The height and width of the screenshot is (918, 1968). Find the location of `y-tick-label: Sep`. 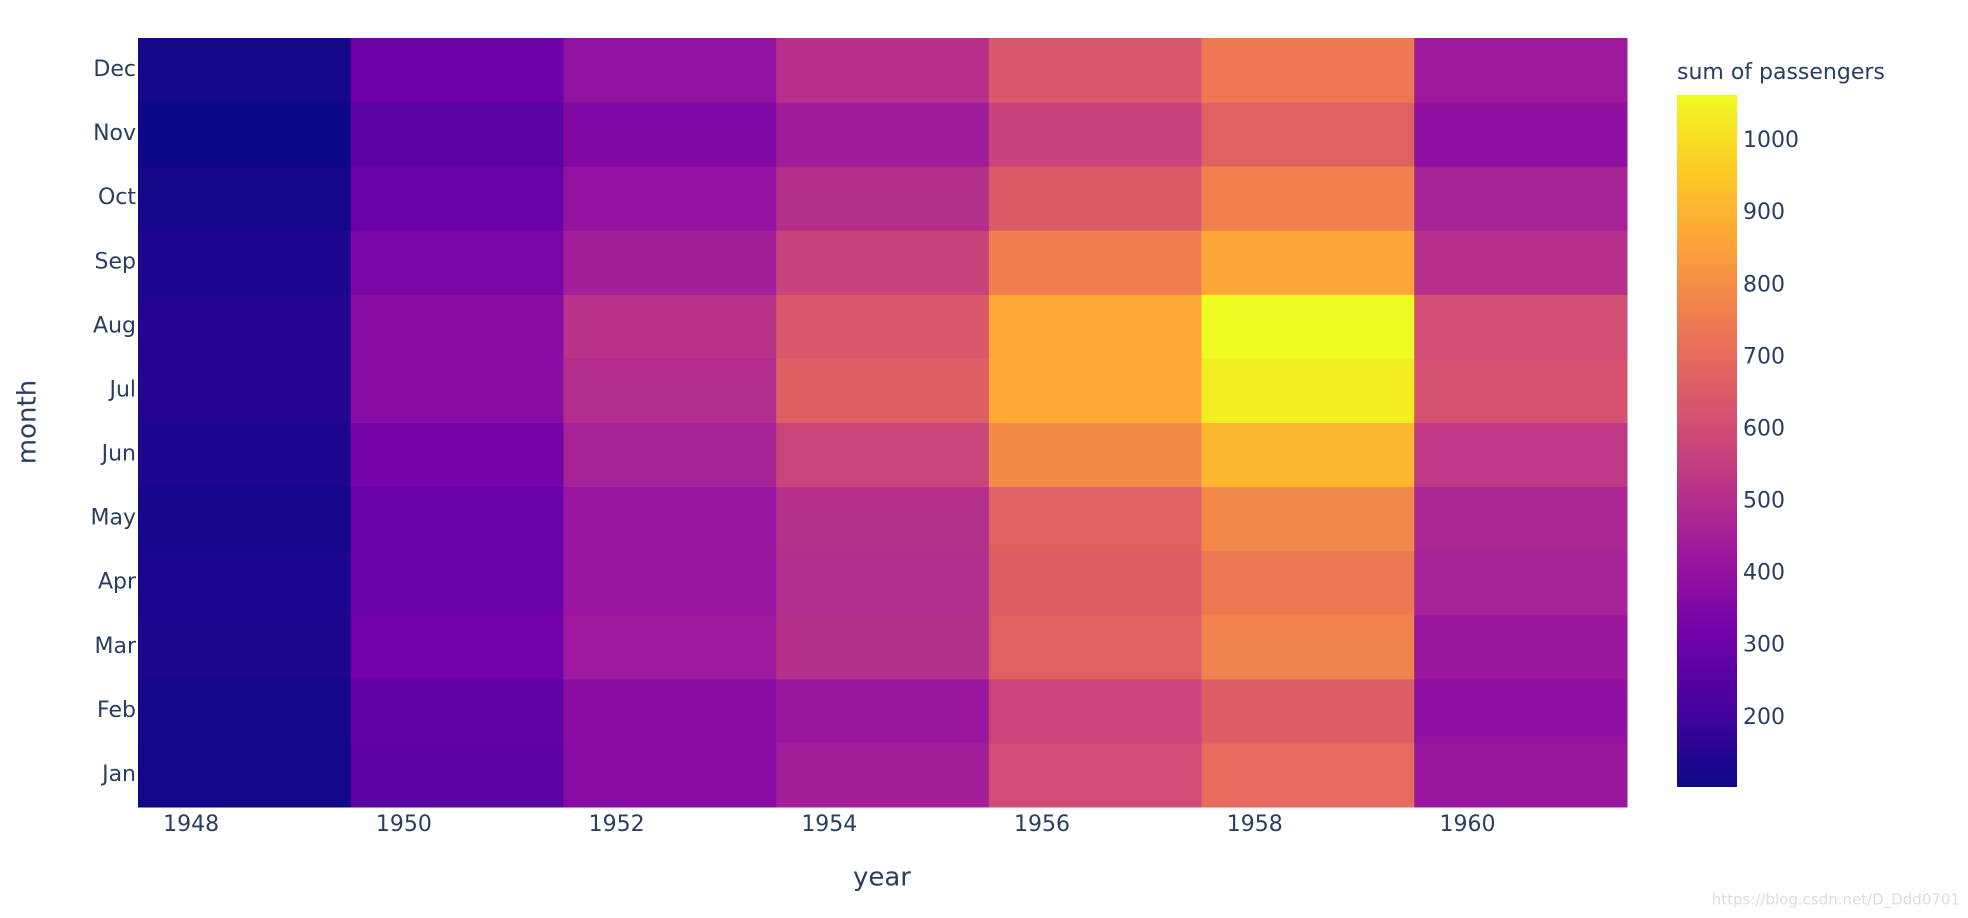

y-tick-label: Sep is located at coordinates (115, 261).